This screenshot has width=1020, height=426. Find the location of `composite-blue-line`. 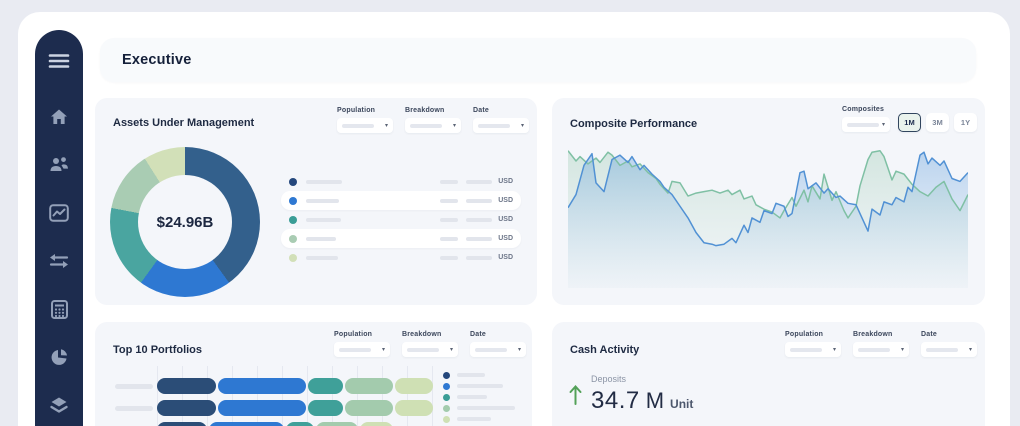

composite-blue-line is located at coordinates (768, 198).